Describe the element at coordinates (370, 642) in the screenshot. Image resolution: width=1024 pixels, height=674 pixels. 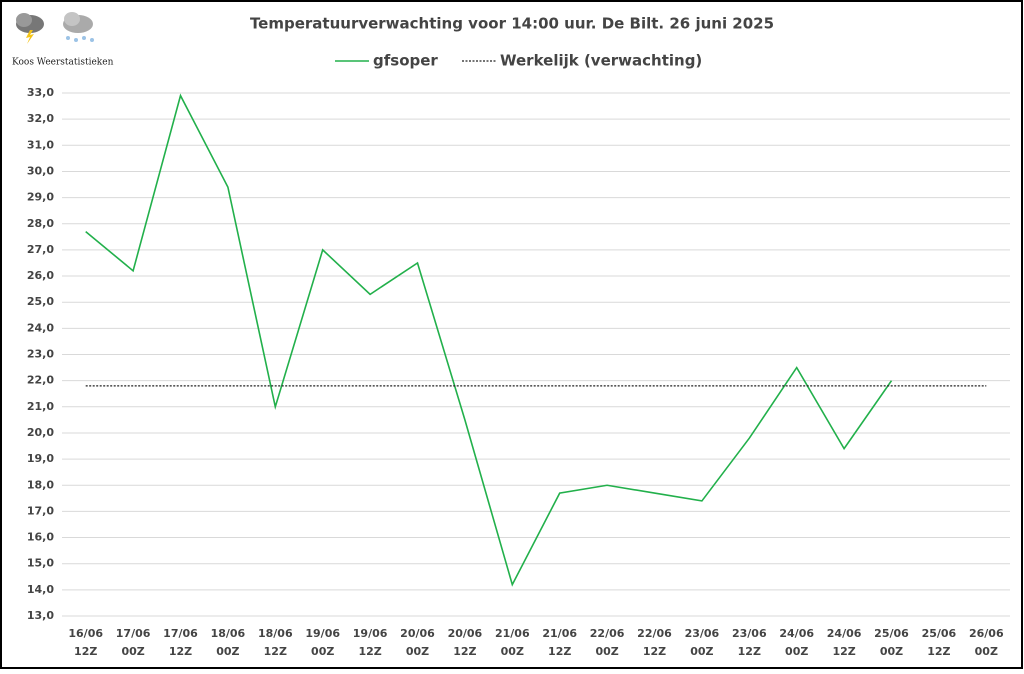
I see `x-tick-label: 19/06 12Z` at that location.